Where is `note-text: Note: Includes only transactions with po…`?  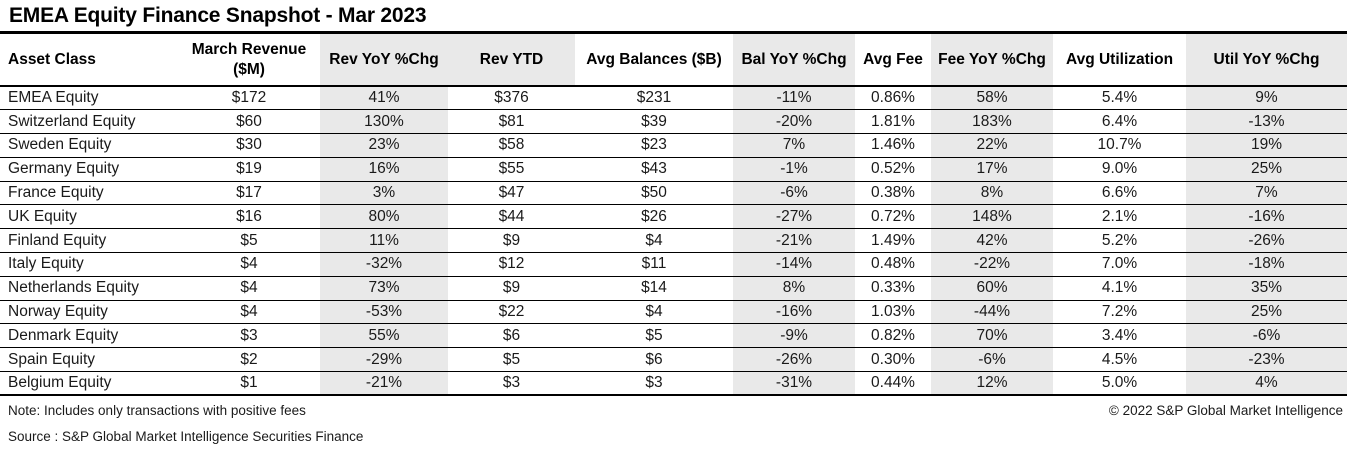
note-text: Note: Includes only transactions with po… is located at coordinates (157, 411).